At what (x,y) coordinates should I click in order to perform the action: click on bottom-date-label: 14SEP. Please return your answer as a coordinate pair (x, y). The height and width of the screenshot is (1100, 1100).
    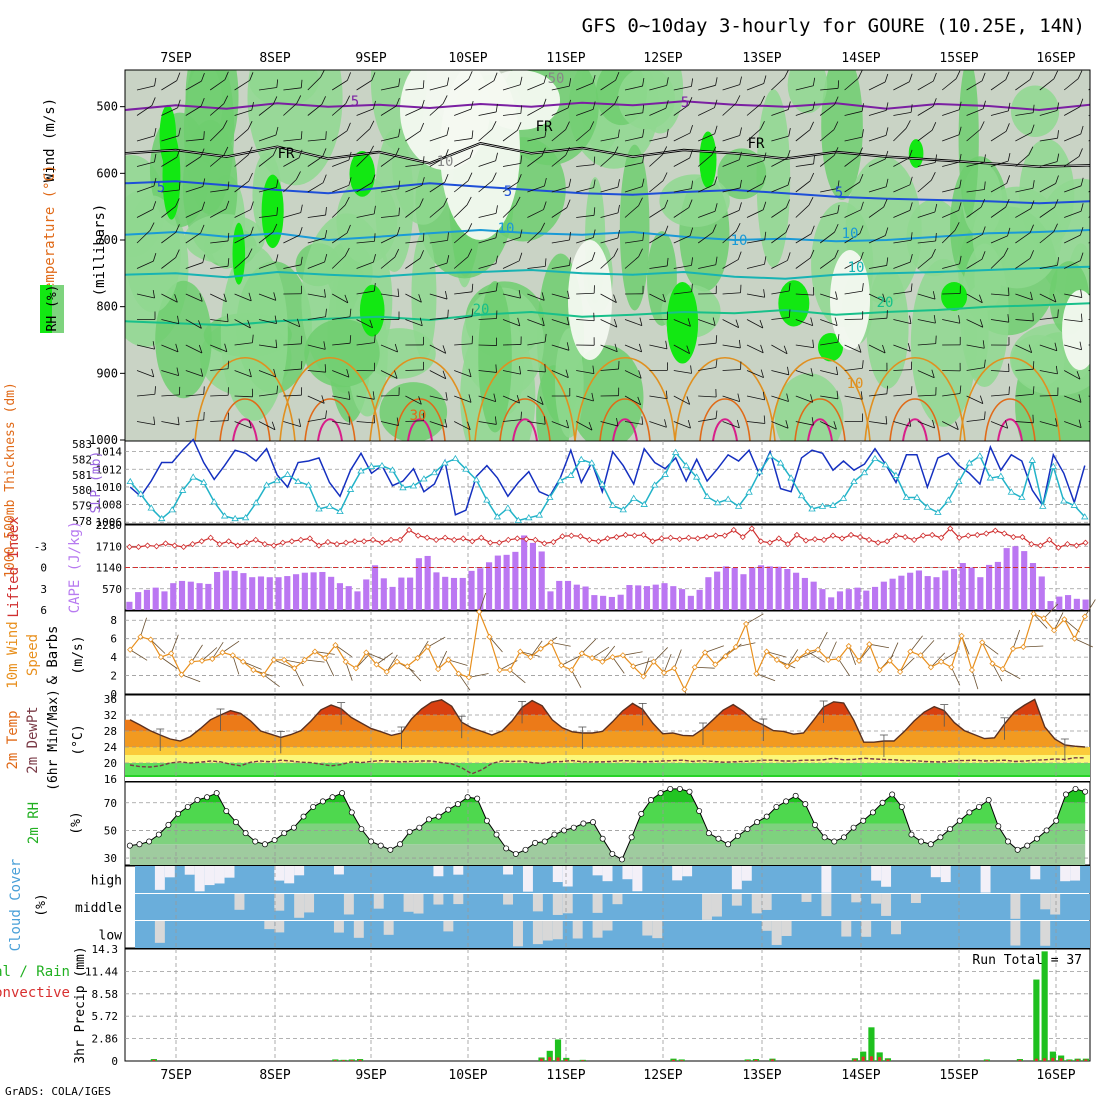
    Looking at the image, I should click on (860, 1075).